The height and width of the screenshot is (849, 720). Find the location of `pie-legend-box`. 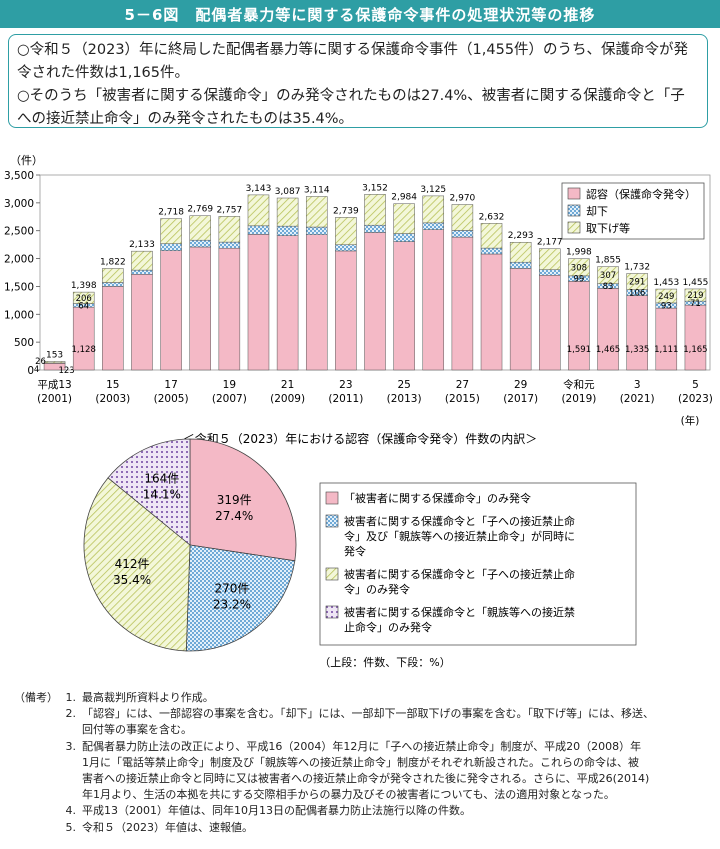

pie-legend-box is located at coordinates (478, 564).